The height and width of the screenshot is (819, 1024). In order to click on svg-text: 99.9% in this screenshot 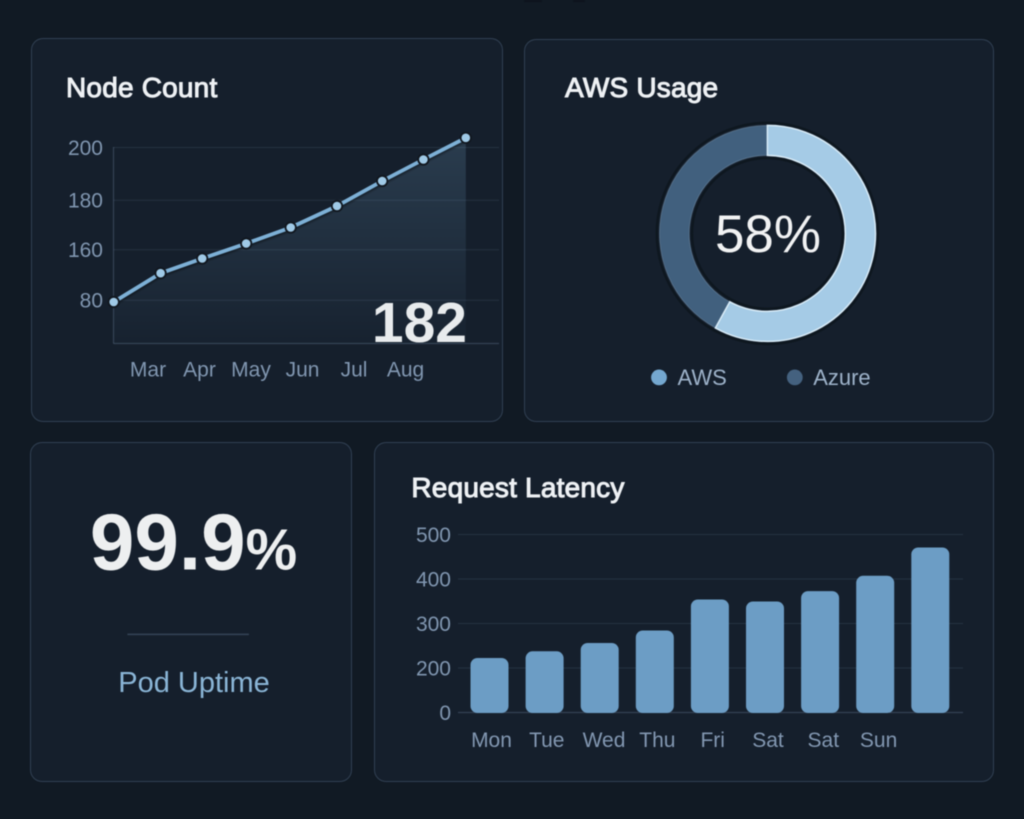, I will do `click(193, 542)`.